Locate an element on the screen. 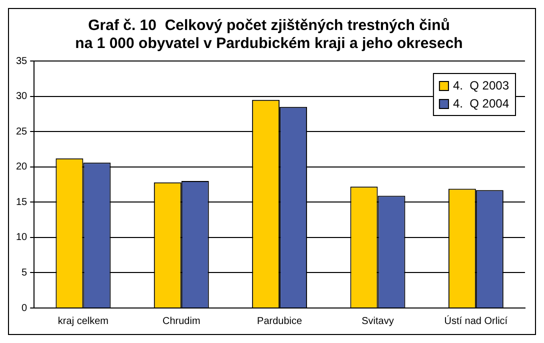 This screenshot has height=343, width=544. legend-label: 4. Q 2004 is located at coordinates (481, 103).